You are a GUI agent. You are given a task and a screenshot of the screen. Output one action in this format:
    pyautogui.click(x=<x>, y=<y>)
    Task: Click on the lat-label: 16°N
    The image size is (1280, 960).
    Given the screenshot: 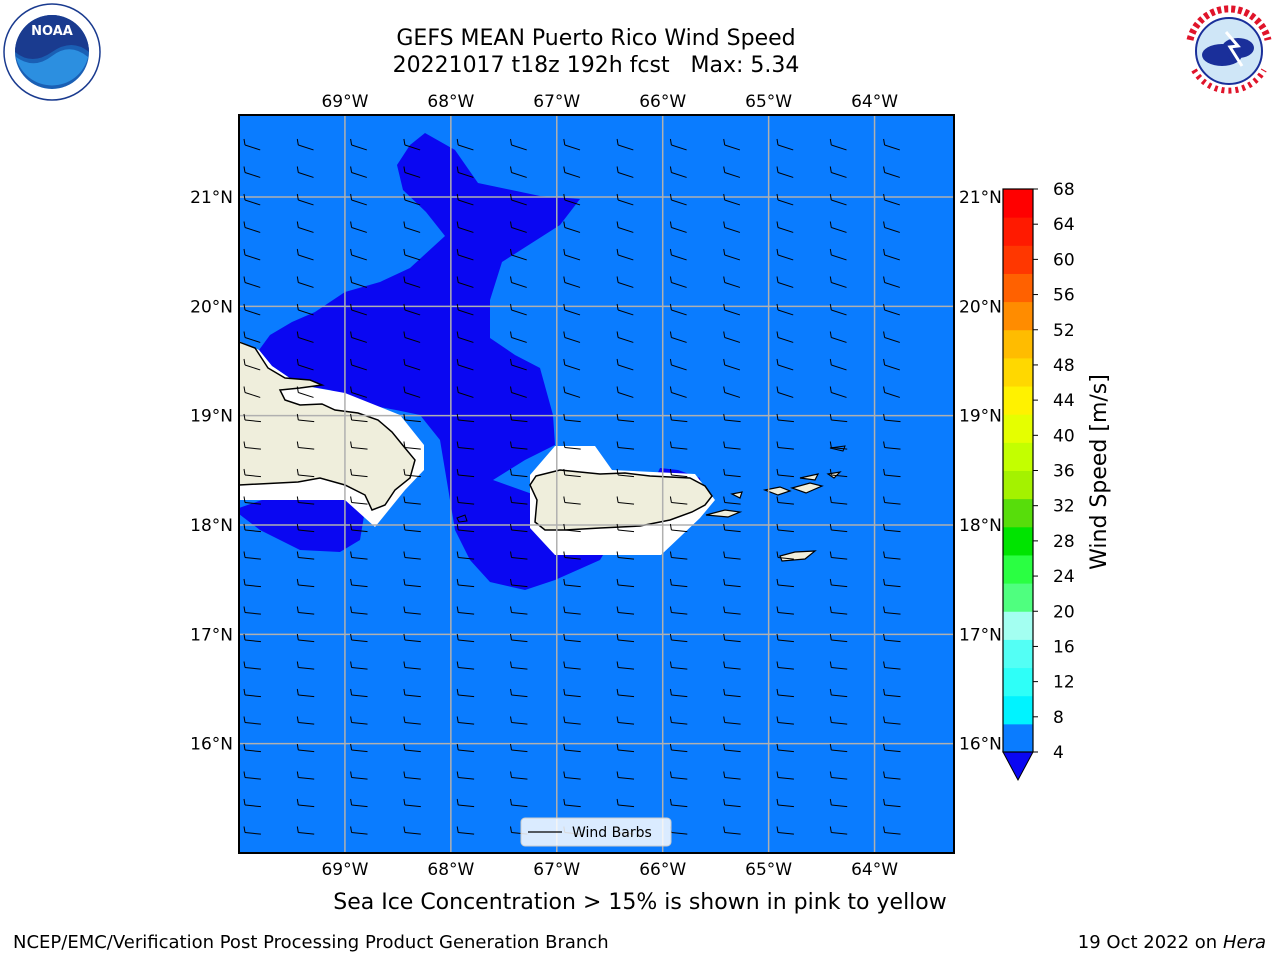 What is the action you would take?
    pyautogui.click(x=980, y=745)
    